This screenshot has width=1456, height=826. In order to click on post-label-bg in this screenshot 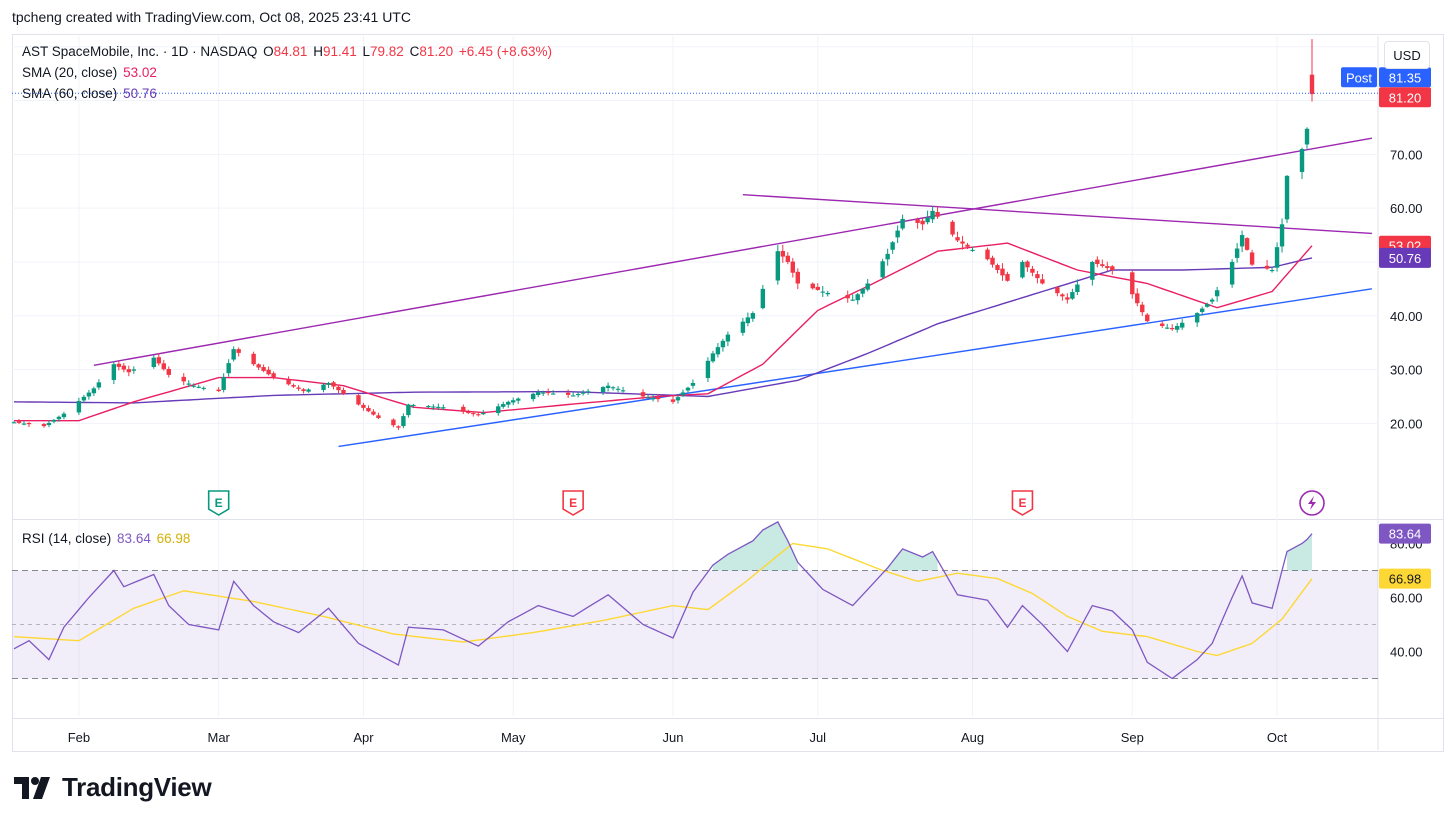, I will do `click(1359, 77)`.